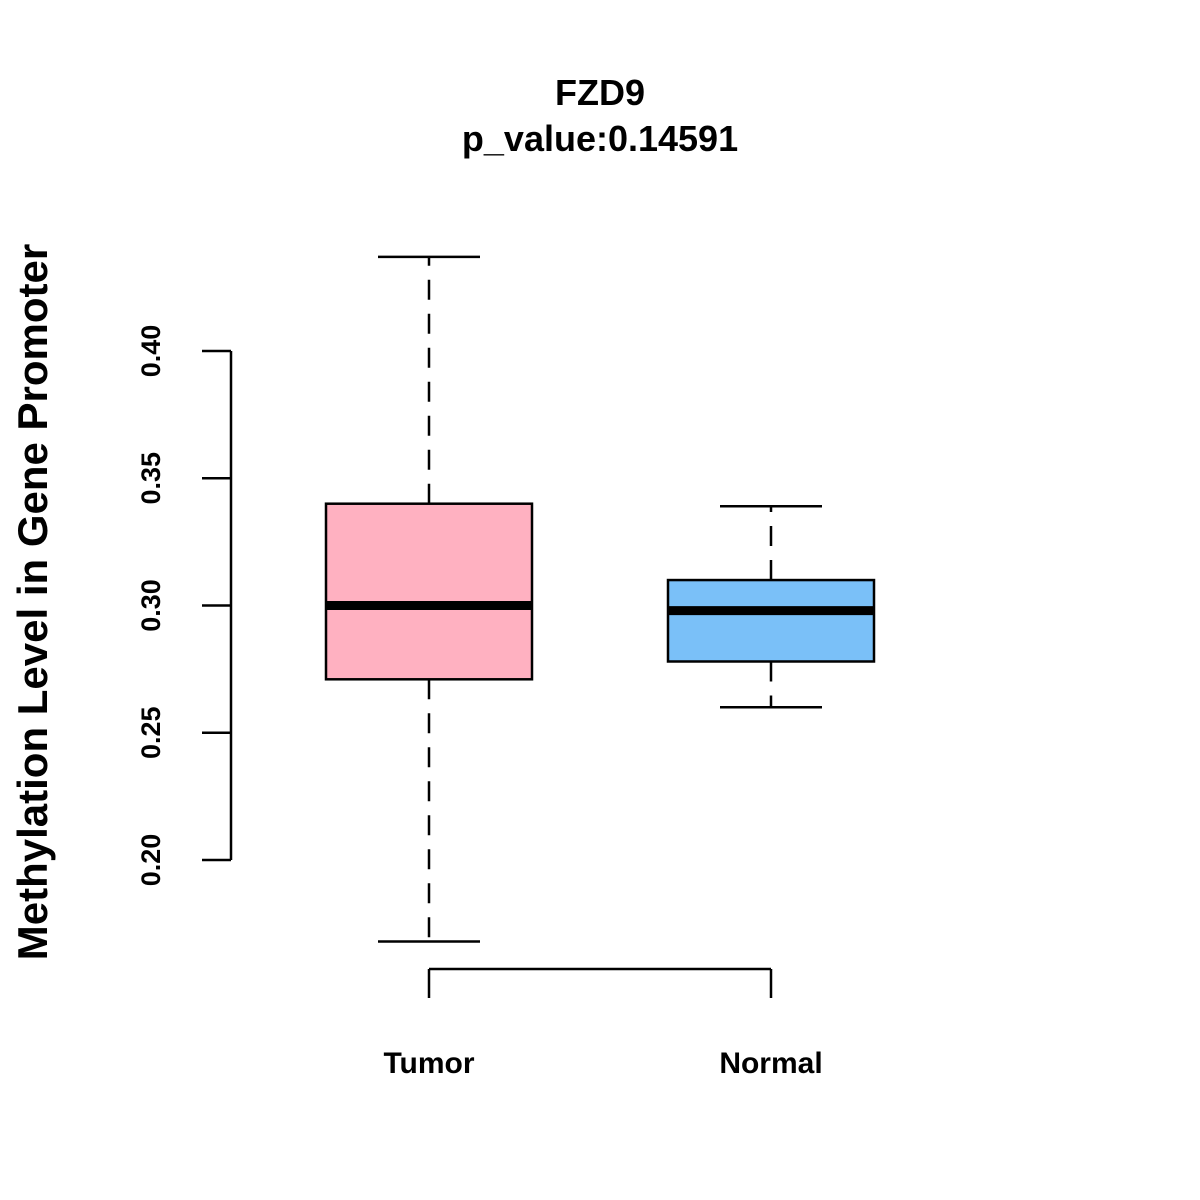  What do you see at coordinates (151, 605) in the screenshot?
I see `y-tick-label: 0.30` at bounding box center [151, 605].